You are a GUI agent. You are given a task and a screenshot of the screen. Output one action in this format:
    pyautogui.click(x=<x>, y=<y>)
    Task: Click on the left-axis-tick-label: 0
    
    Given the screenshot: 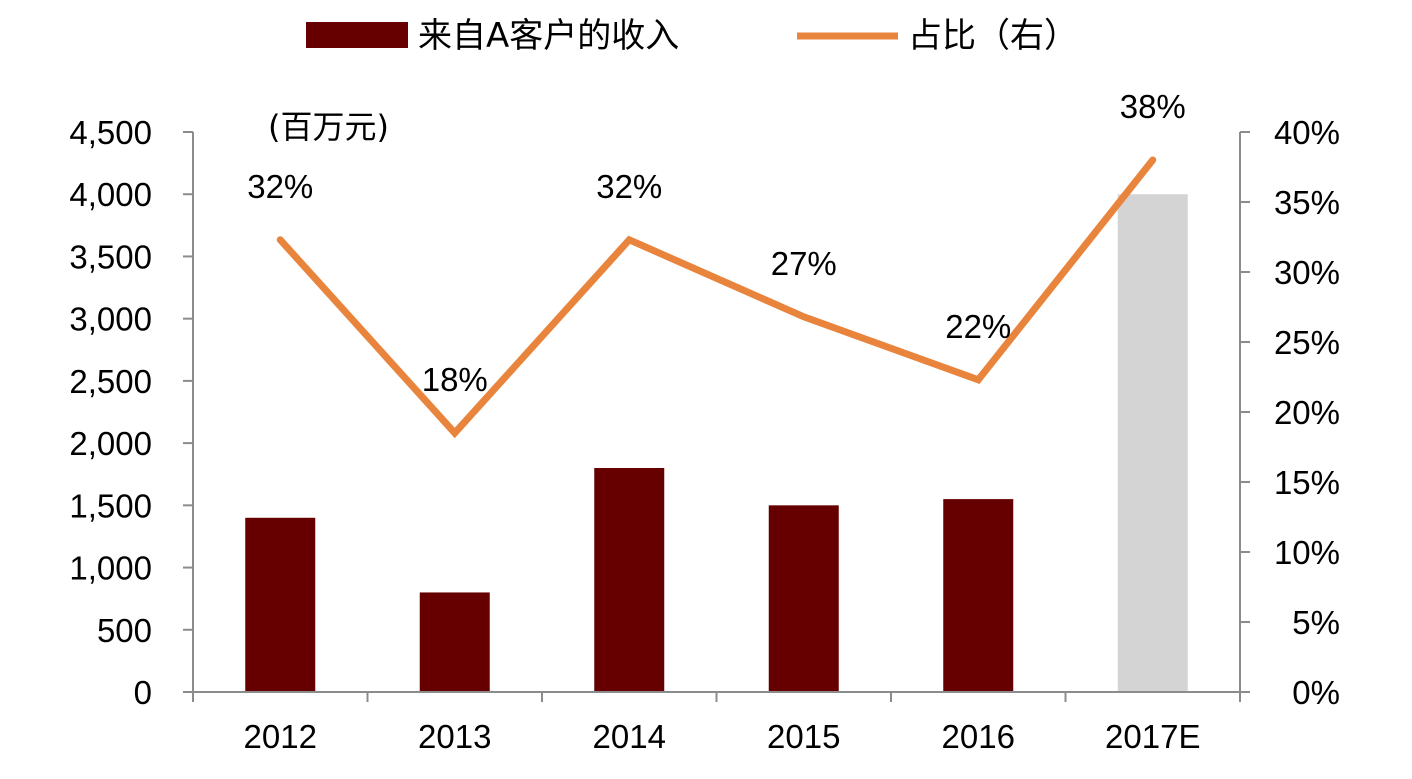 What is the action you would take?
    pyautogui.click(x=143, y=692)
    